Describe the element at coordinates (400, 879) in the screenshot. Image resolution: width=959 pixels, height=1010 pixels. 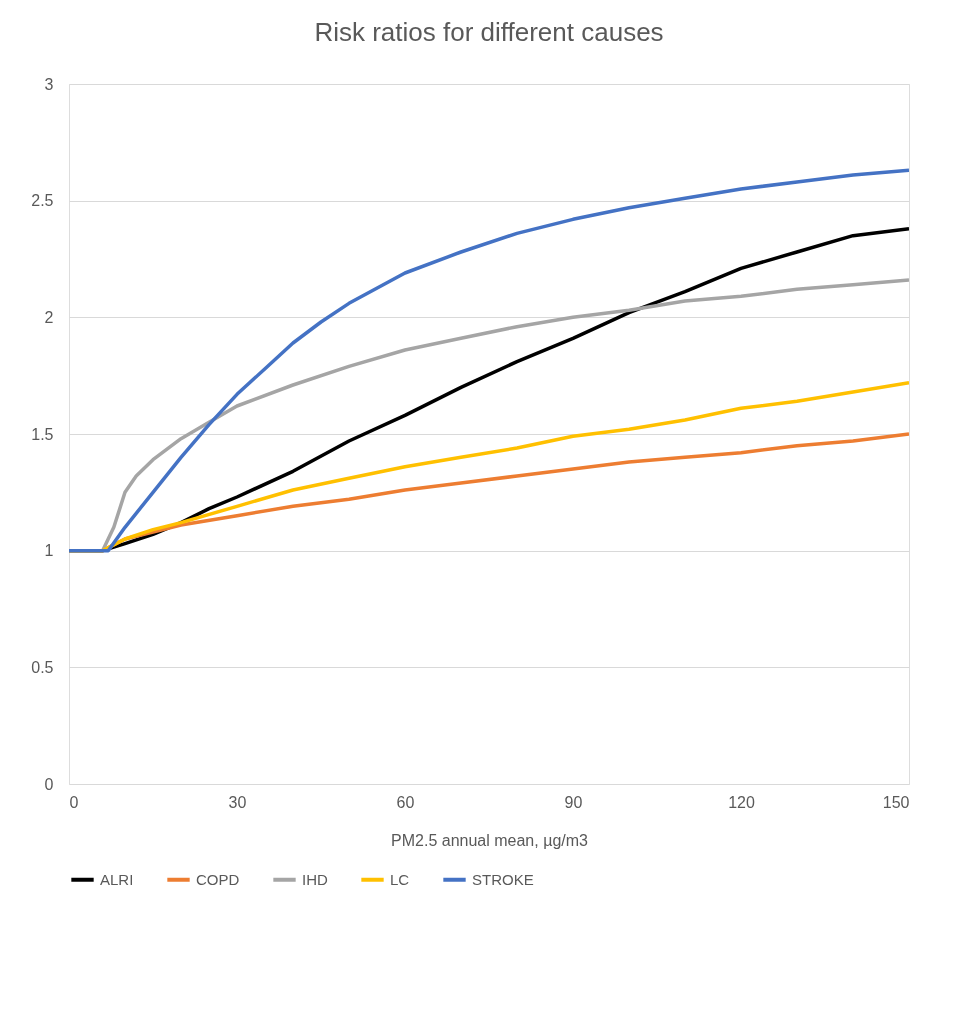
I see `legend-label: LC` at that location.